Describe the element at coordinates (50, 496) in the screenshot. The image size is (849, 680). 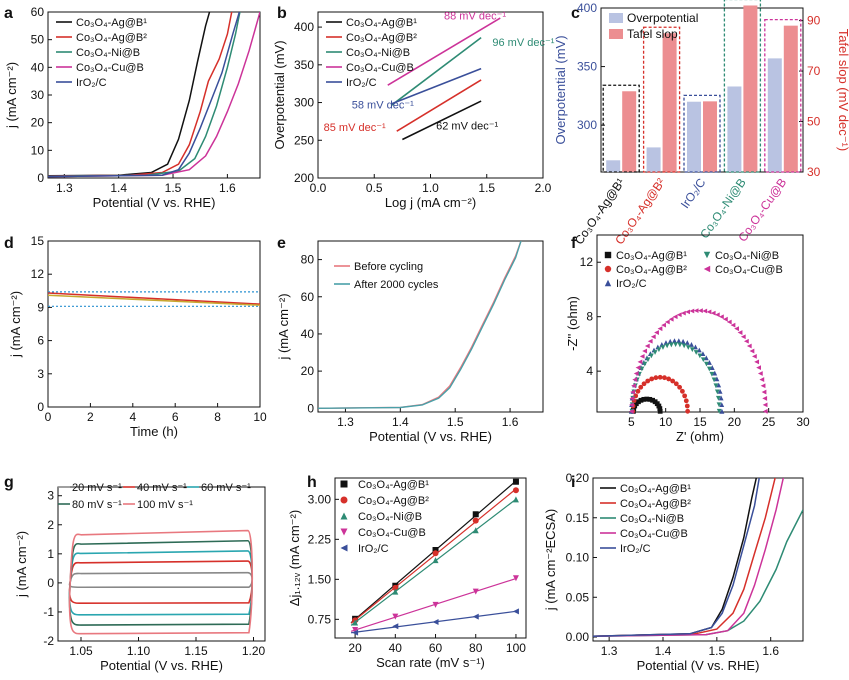
I see `y-tick-label: 3` at that location.